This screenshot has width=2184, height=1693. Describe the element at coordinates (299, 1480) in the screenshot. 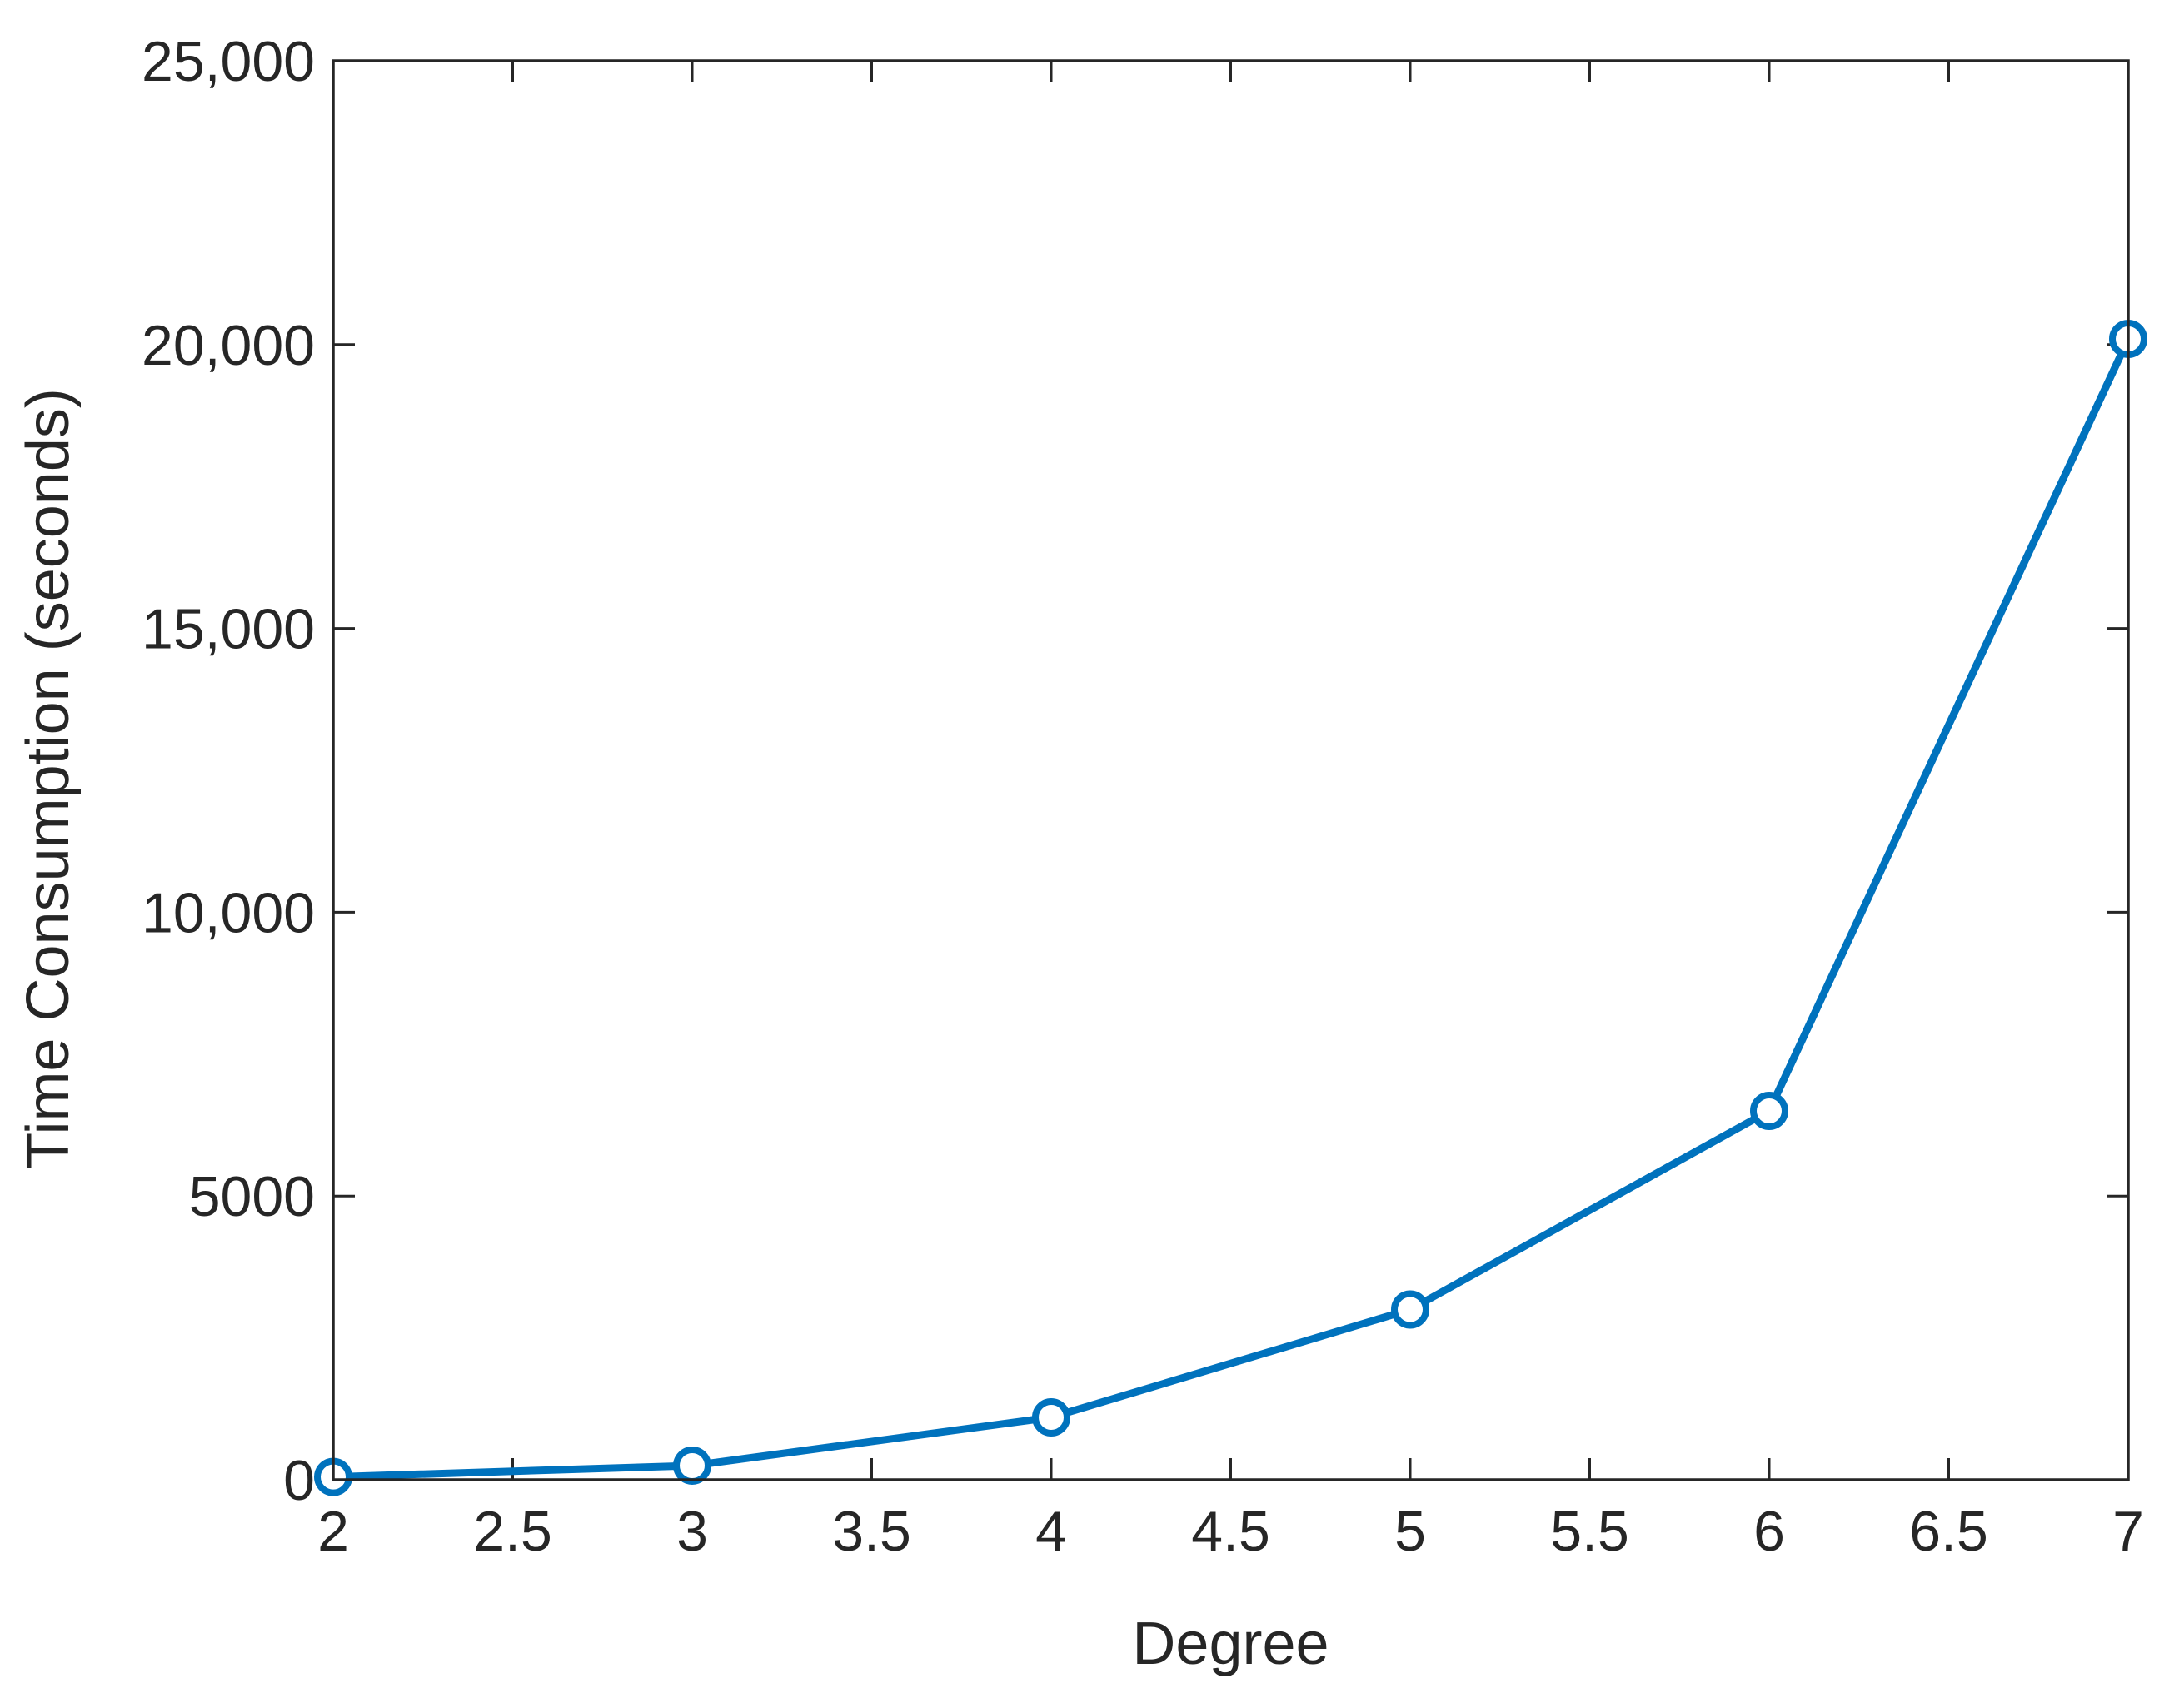

I see `y-tick-label: 0` at that location.